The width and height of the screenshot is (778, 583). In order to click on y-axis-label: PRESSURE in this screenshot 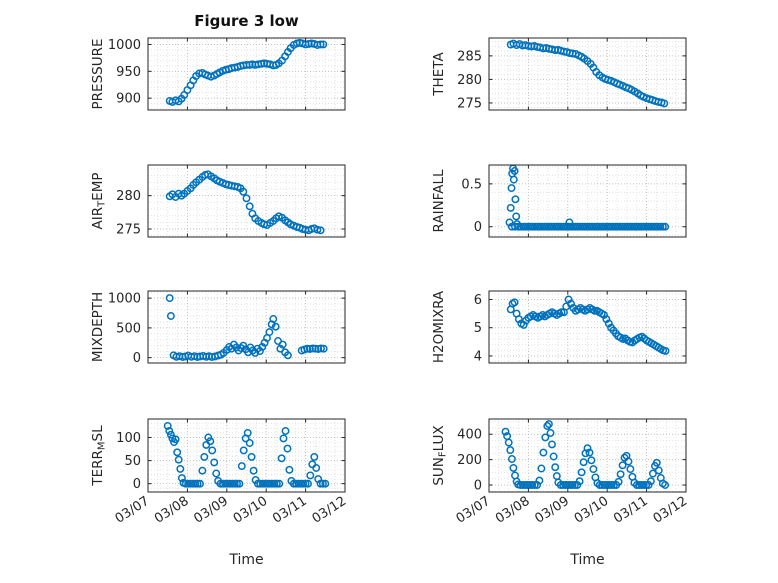, I will do `click(98, 74)`.